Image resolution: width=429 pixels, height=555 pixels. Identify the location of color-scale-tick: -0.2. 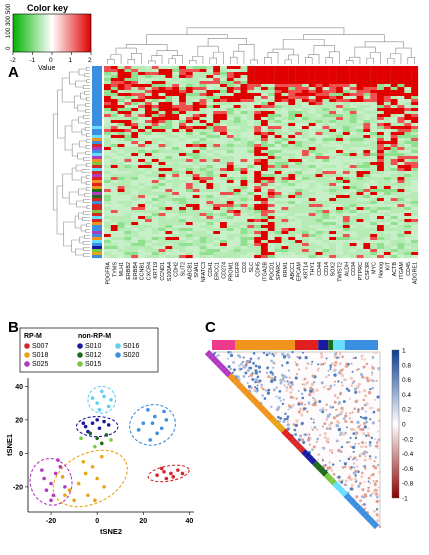
(408, 439).